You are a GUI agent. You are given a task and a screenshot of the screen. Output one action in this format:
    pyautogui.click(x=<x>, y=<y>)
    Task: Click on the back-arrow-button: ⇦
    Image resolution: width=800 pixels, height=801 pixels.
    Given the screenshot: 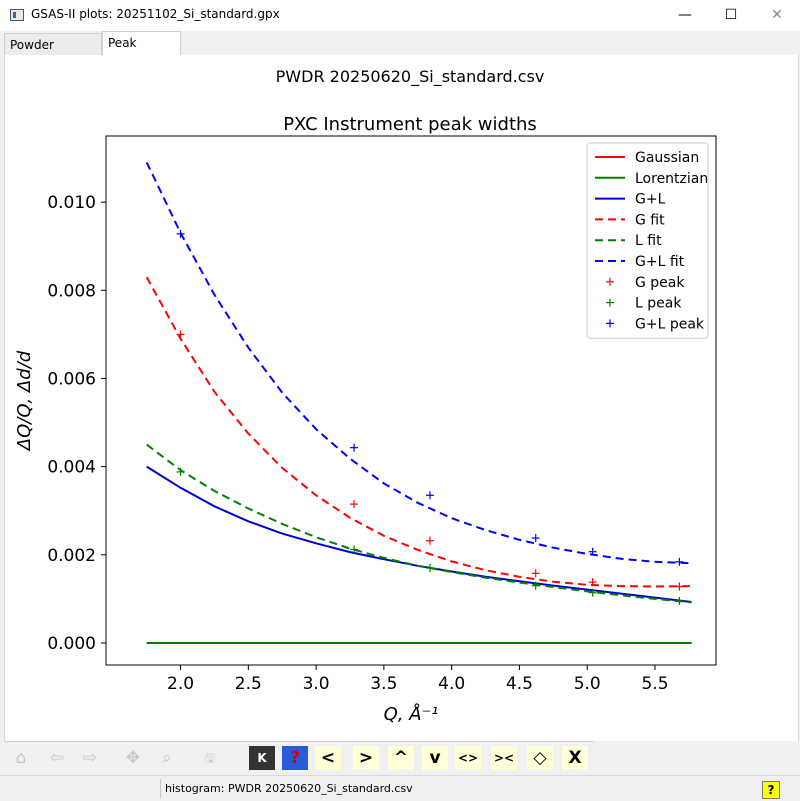 What is the action you would take?
    pyautogui.click(x=57, y=758)
    